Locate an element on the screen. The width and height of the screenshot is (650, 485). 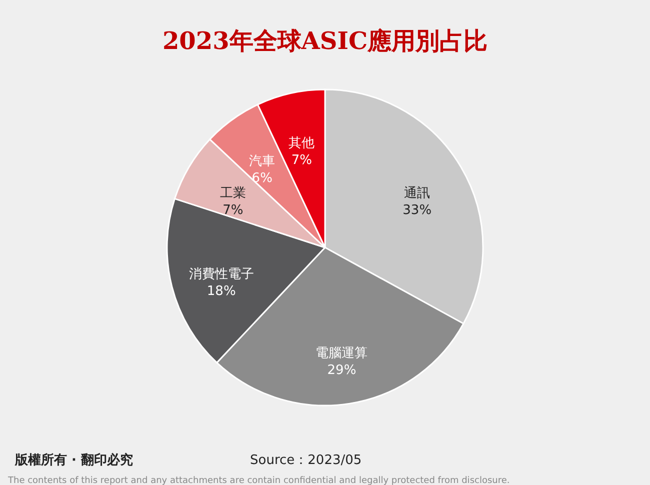
source-note: Source：2023/05 is located at coordinates (306, 460).